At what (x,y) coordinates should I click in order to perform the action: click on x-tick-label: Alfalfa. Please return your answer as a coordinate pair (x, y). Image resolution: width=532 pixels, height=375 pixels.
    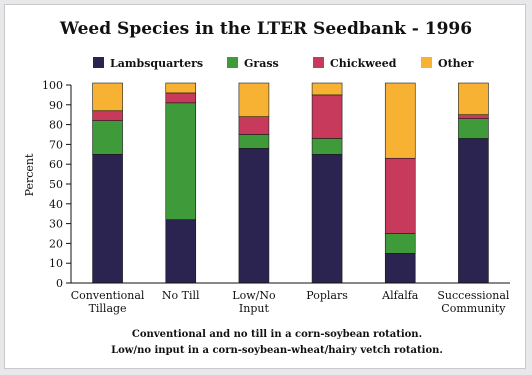
    Looking at the image, I should click on (400, 295).